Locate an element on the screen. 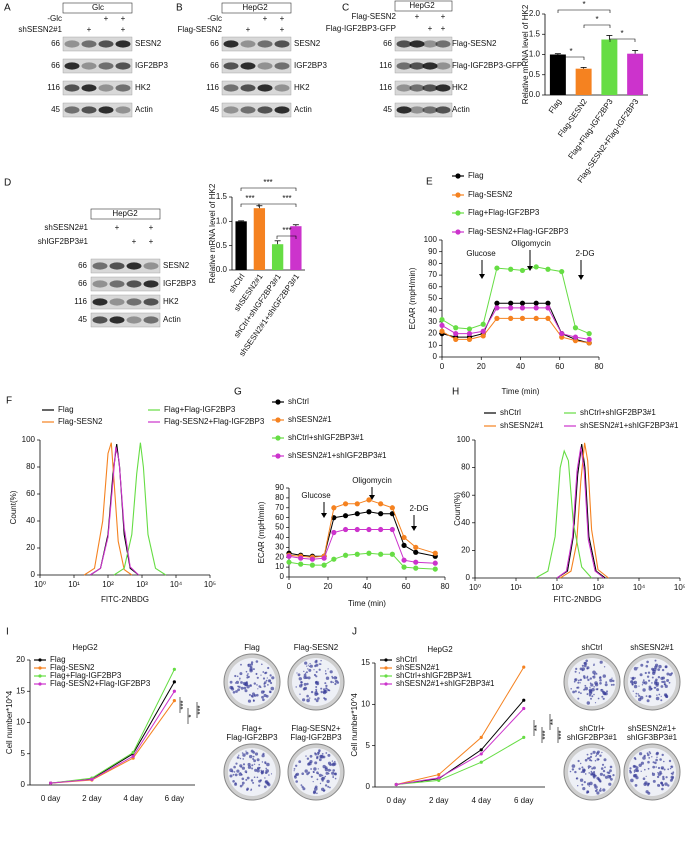 The image size is (685, 850). blot-strip is located at coordinates (97, 110).